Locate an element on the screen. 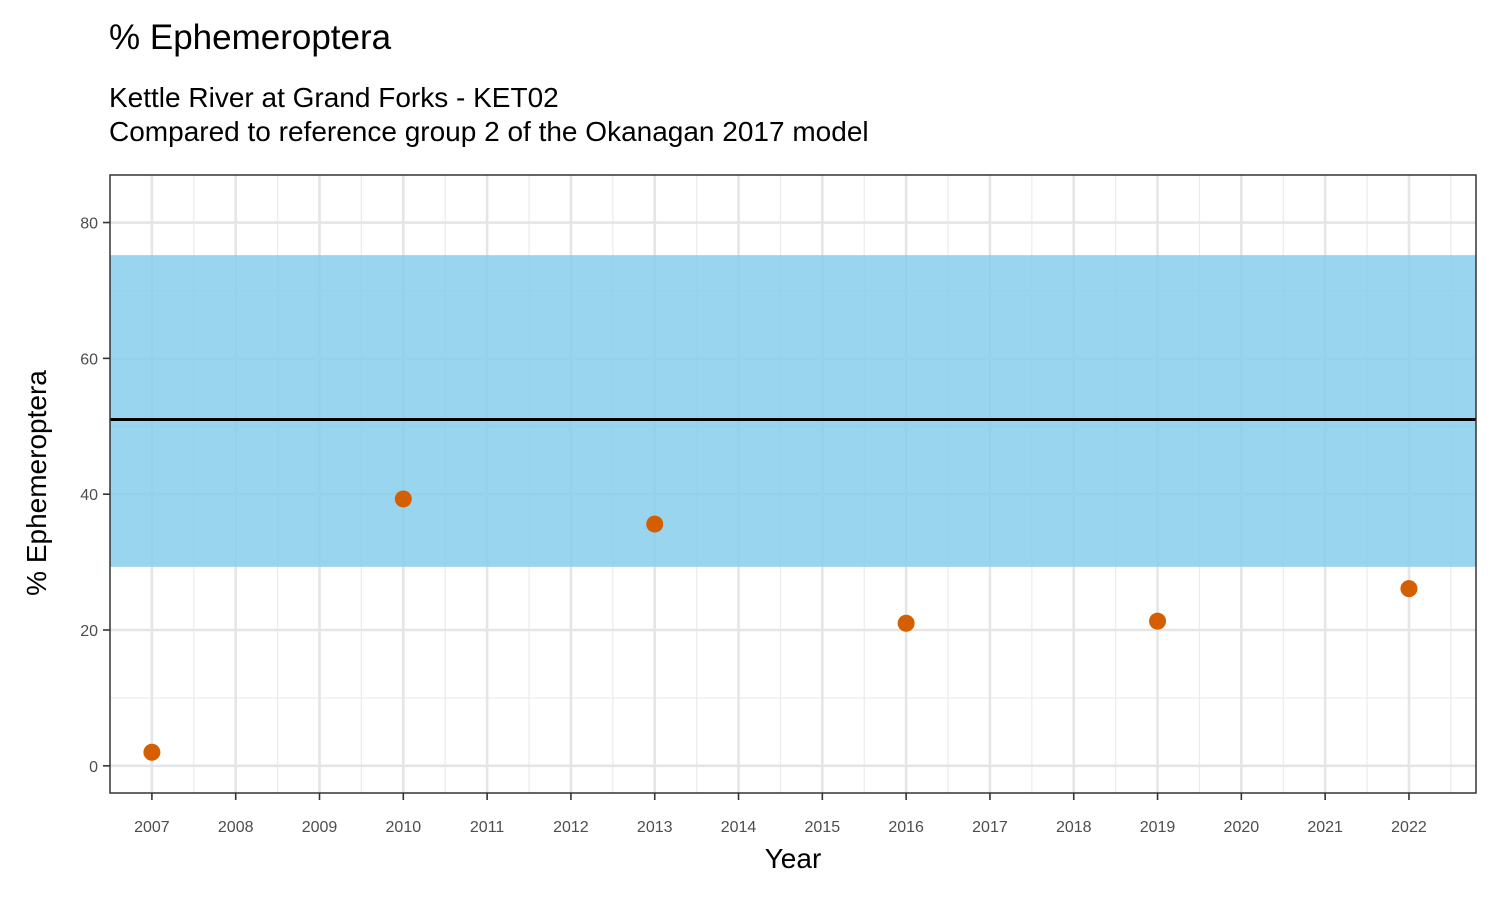  x-tick-label: 2018 is located at coordinates (1074, 827).